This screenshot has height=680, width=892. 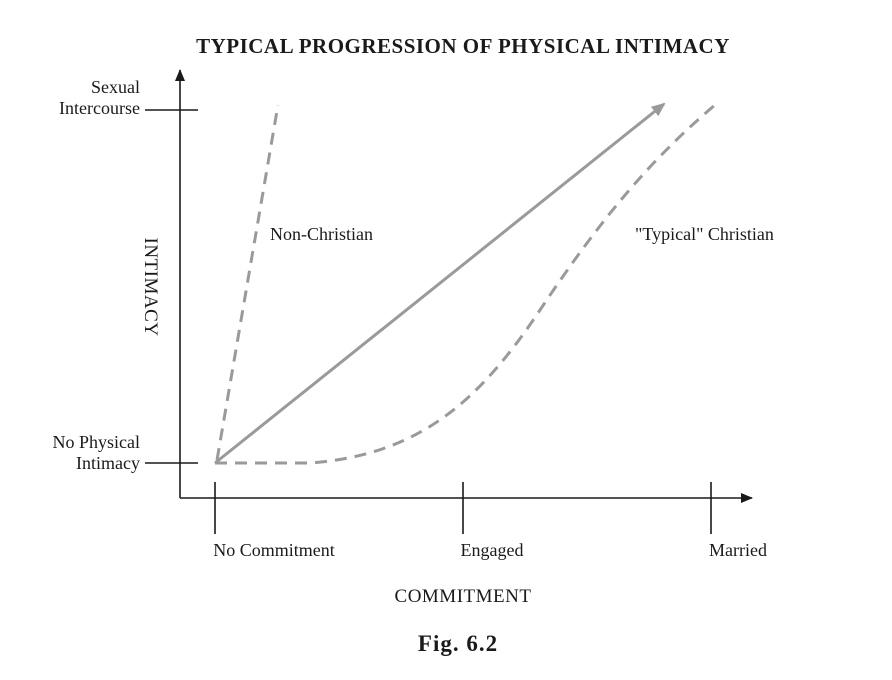 I want to click on y-level-top-line1: Sexual, so click(x=115, y=87).